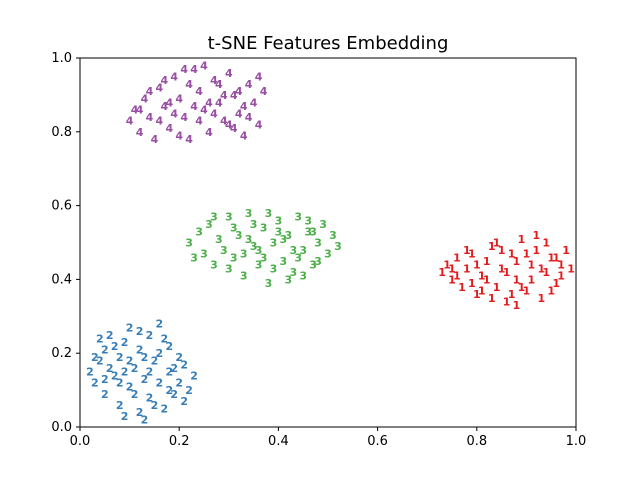 The image size is (640, 480). Describe the element at coordinates (507, 272) in the screenshot. I see `point-1-42: 1` at that location.